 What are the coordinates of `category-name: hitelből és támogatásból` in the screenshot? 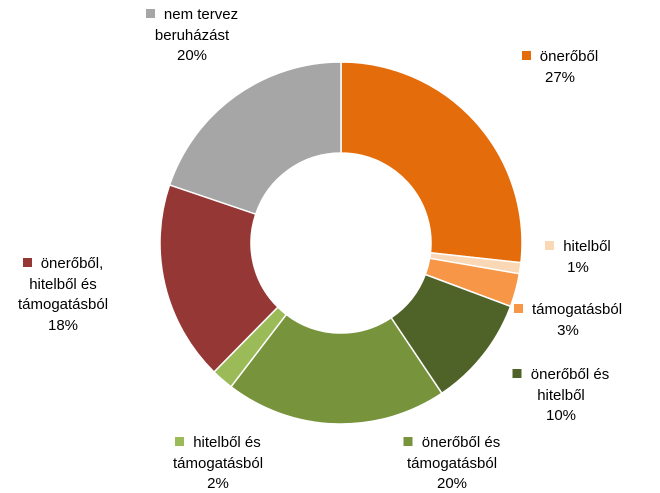 It's located at (218, 453).